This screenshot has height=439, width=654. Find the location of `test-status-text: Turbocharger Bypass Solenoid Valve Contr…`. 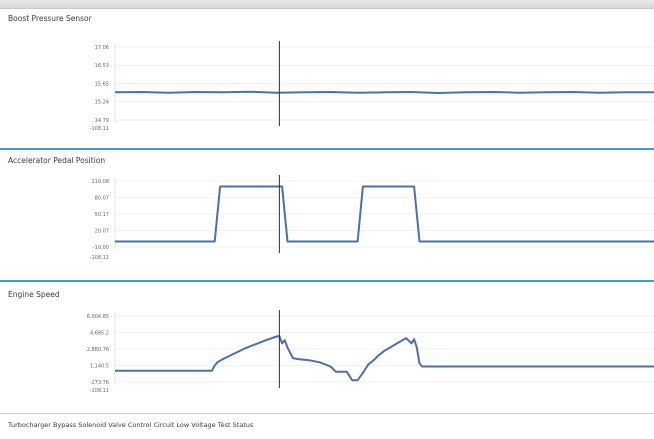

test-status-text: Turbocharger Bypass Solenoid Valve Contr… is located at coordinates (131, 425).